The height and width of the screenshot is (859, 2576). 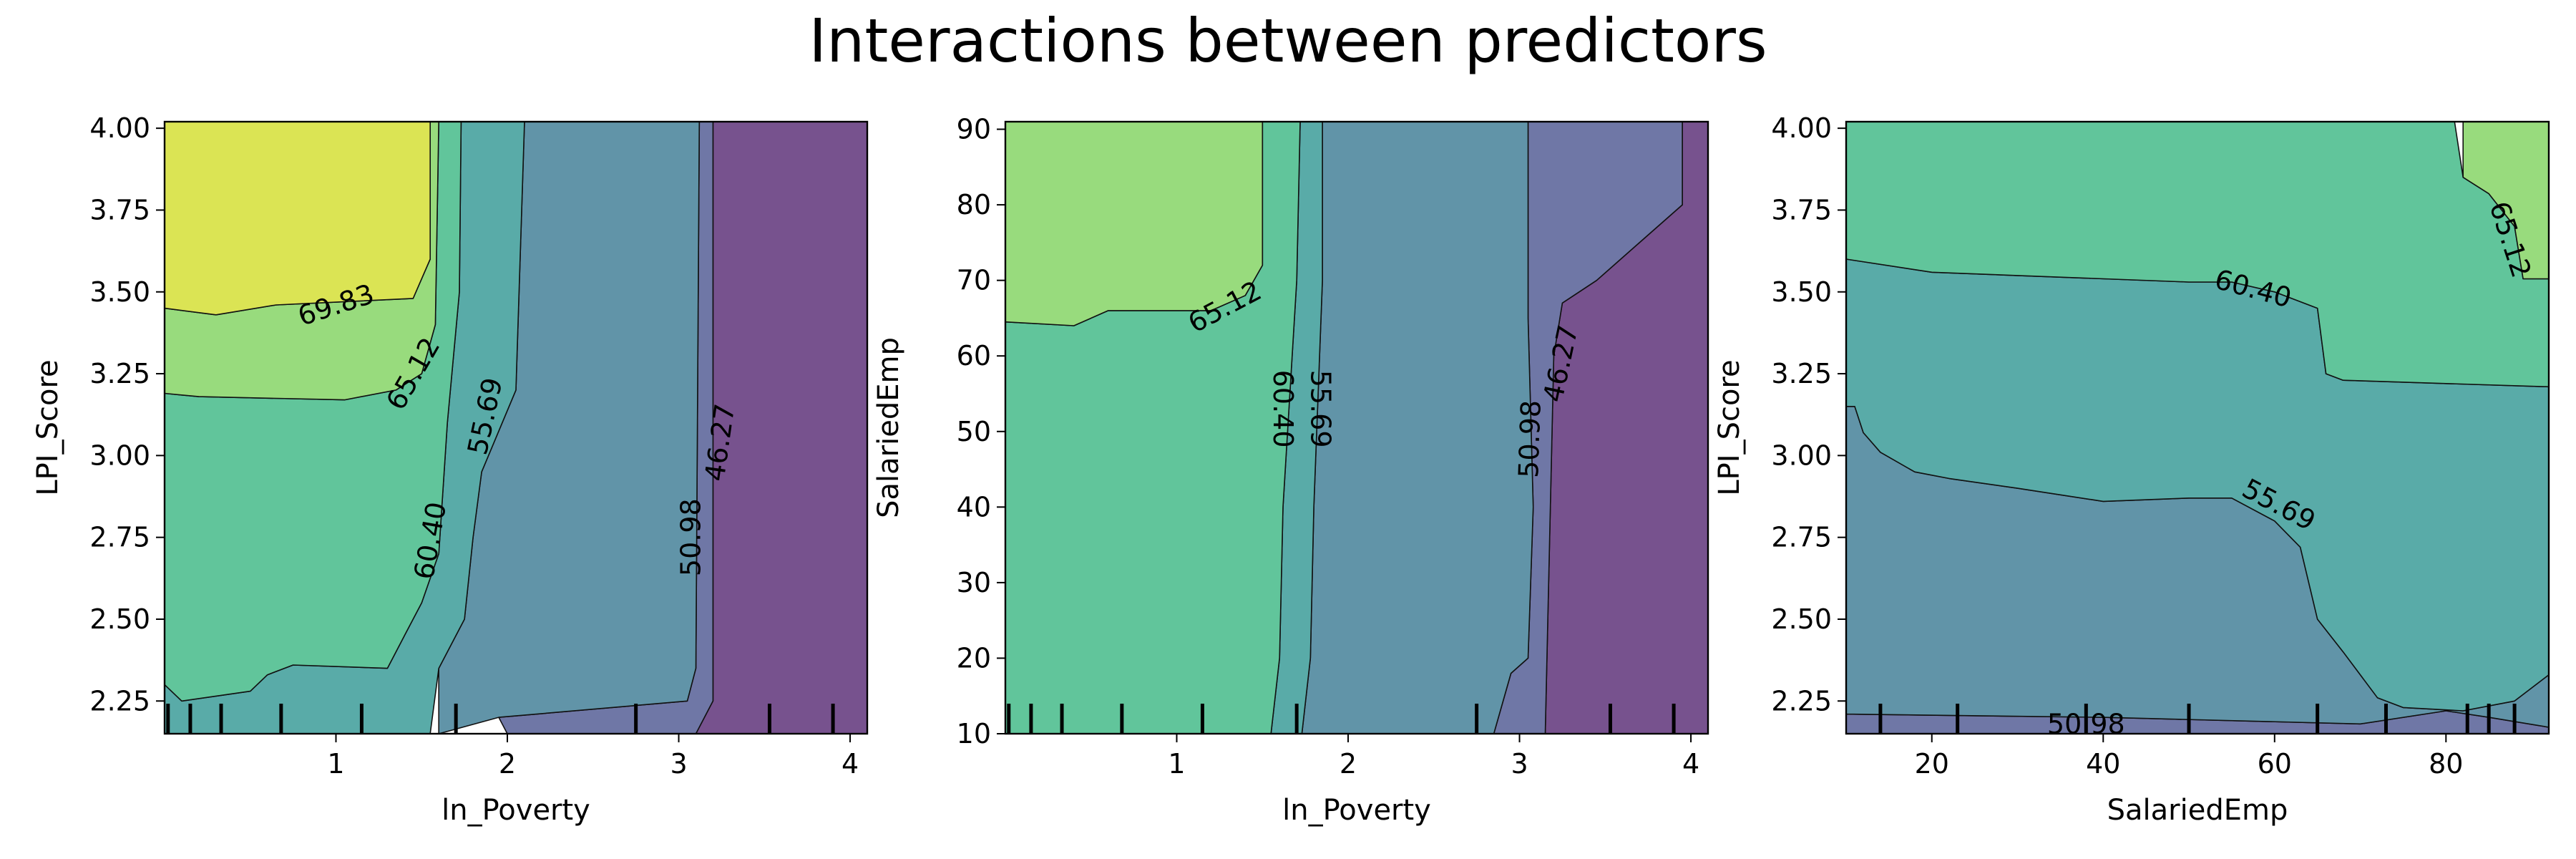 What do you see at coordinates (1283, 409) in the screenshot?
I see `contour-label: 60.40` at bounding box center [1283, 409].